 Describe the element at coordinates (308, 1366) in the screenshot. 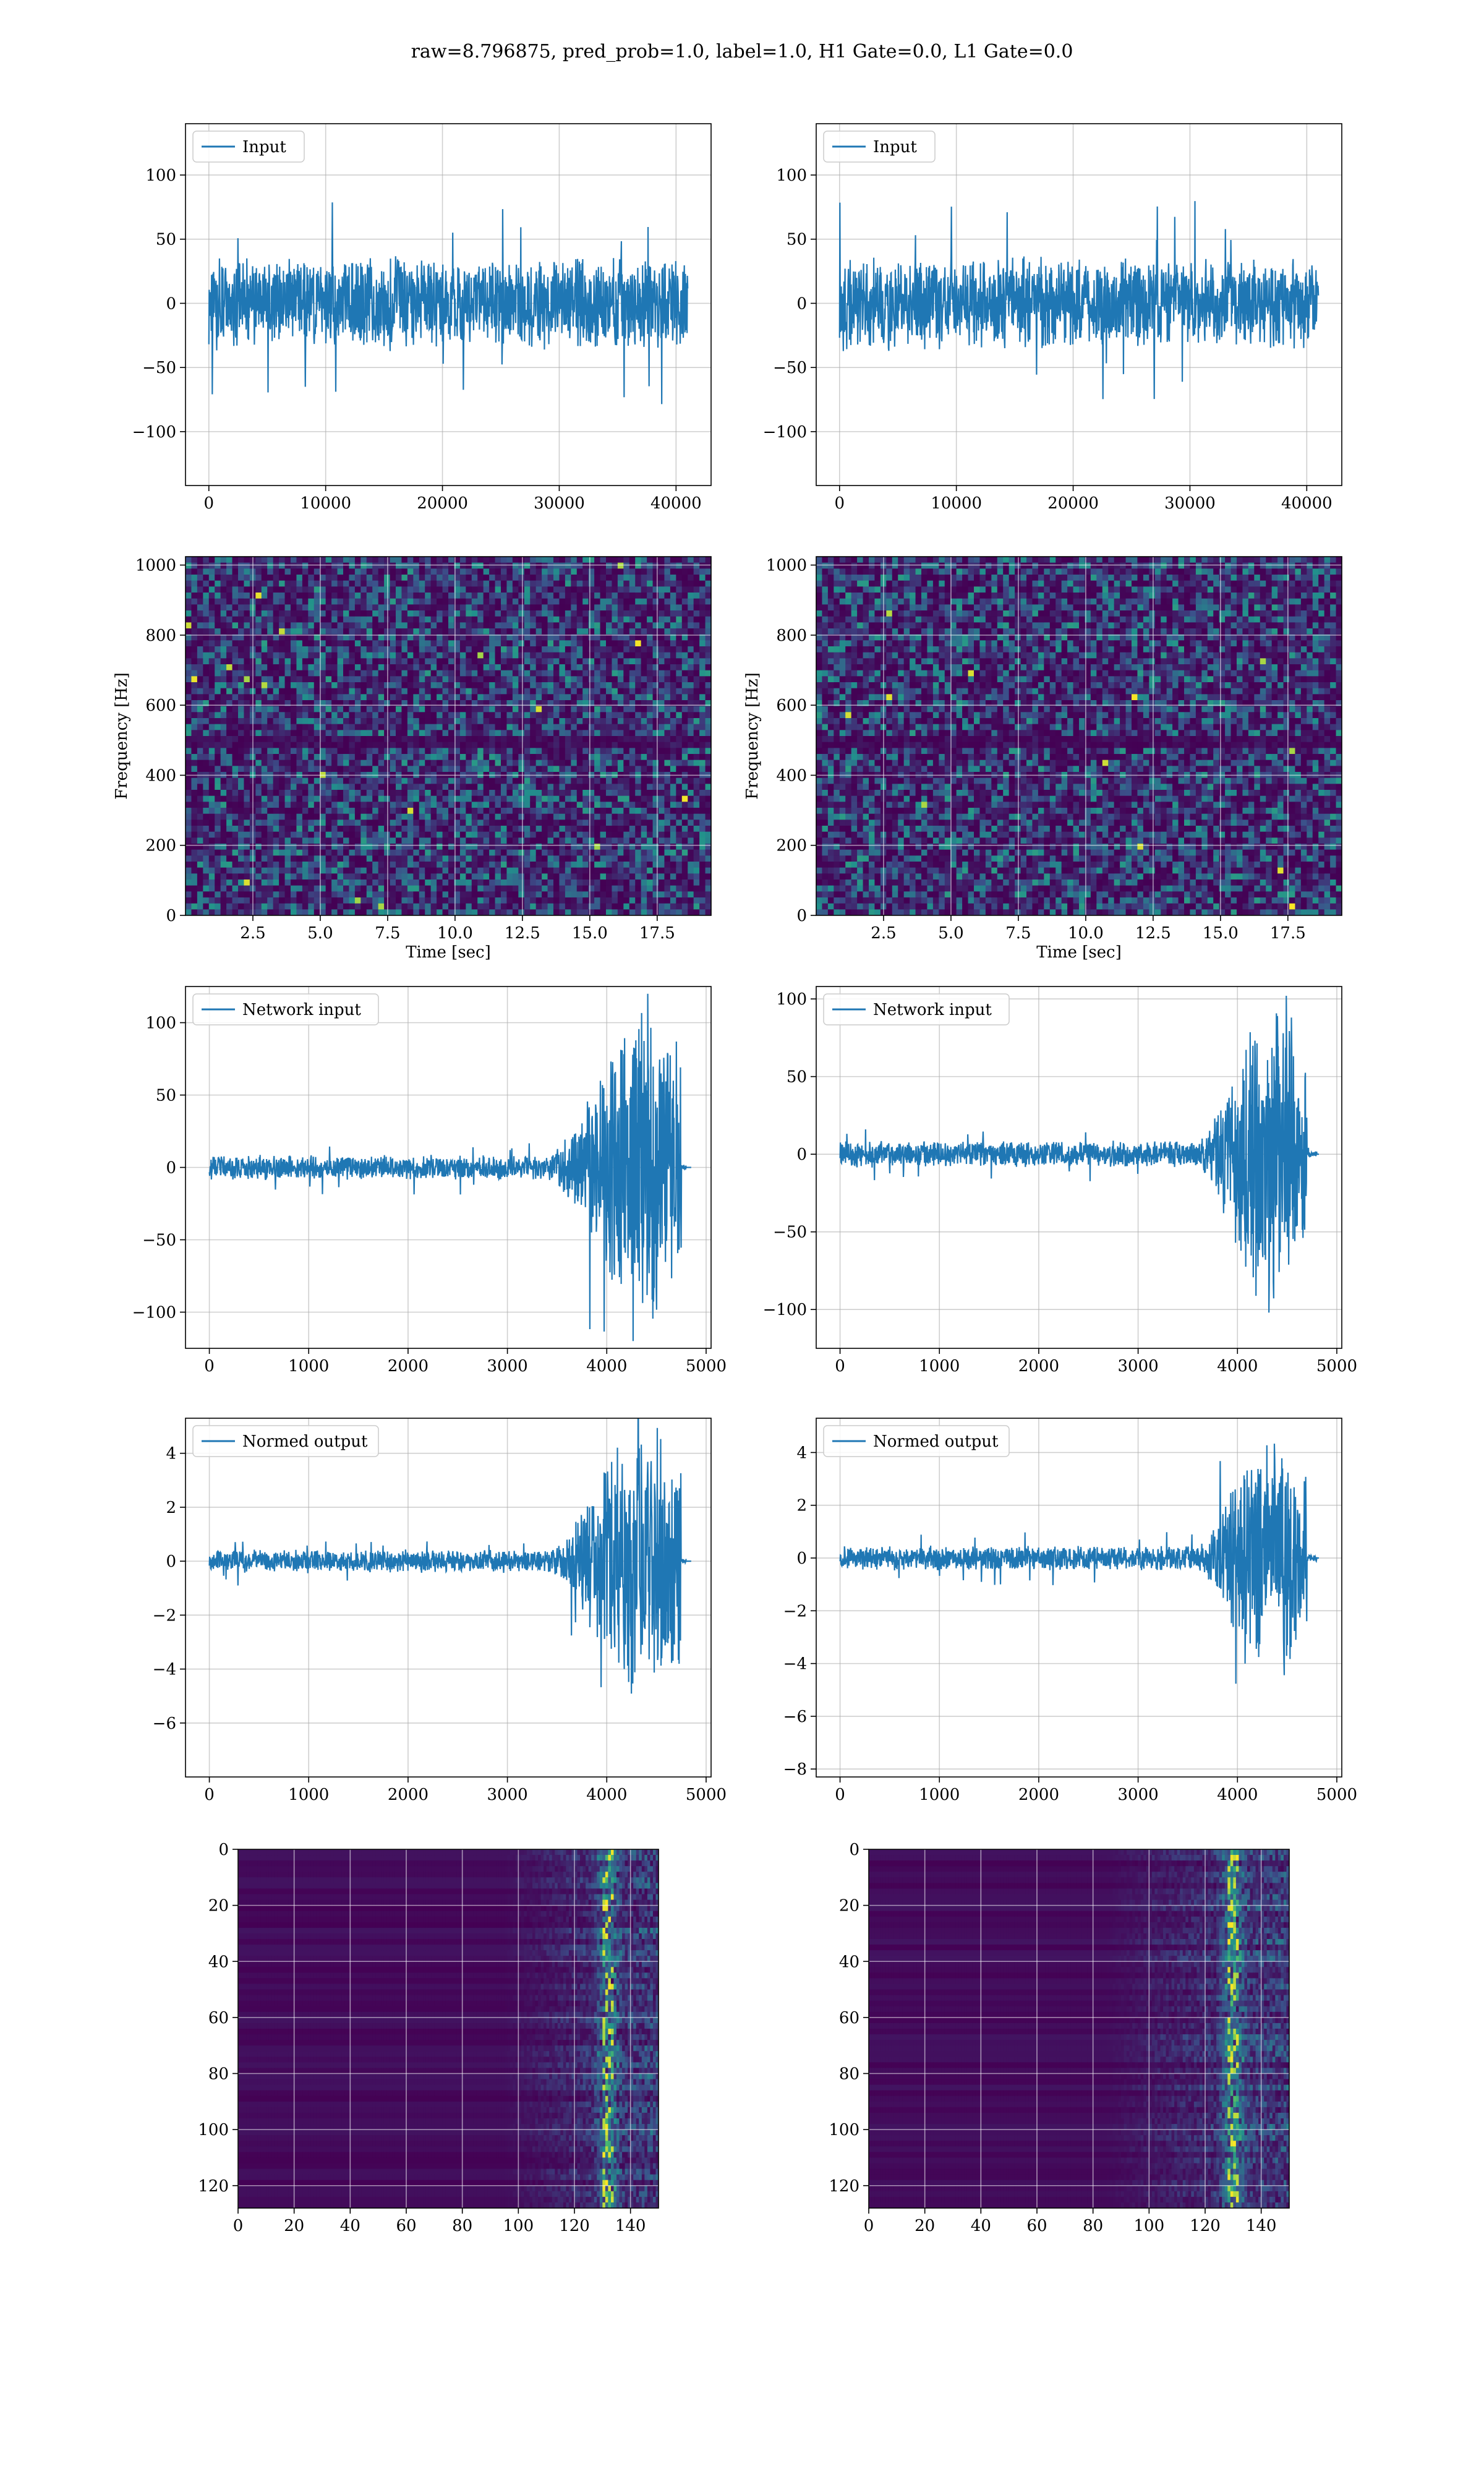

I see `x-tick-label: 1000` at that location.